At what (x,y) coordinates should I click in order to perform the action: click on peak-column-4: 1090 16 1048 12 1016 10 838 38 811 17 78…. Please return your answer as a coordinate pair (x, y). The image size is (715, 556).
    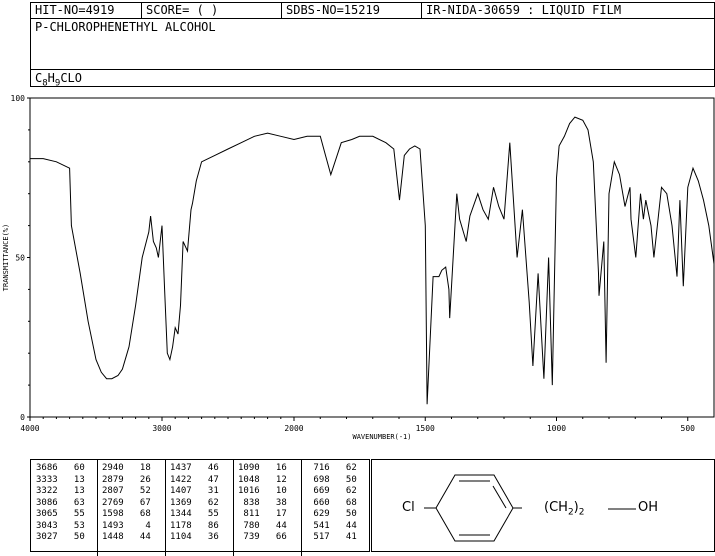
    Looking at the image, I should click on (264, 508).